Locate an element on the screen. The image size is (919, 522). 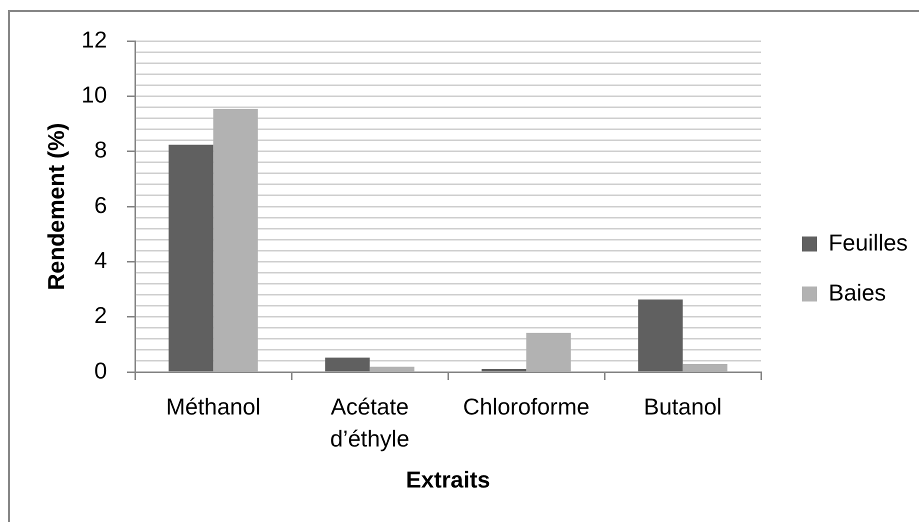
y-tick-label: 12 is located at coordinates (94, 39).